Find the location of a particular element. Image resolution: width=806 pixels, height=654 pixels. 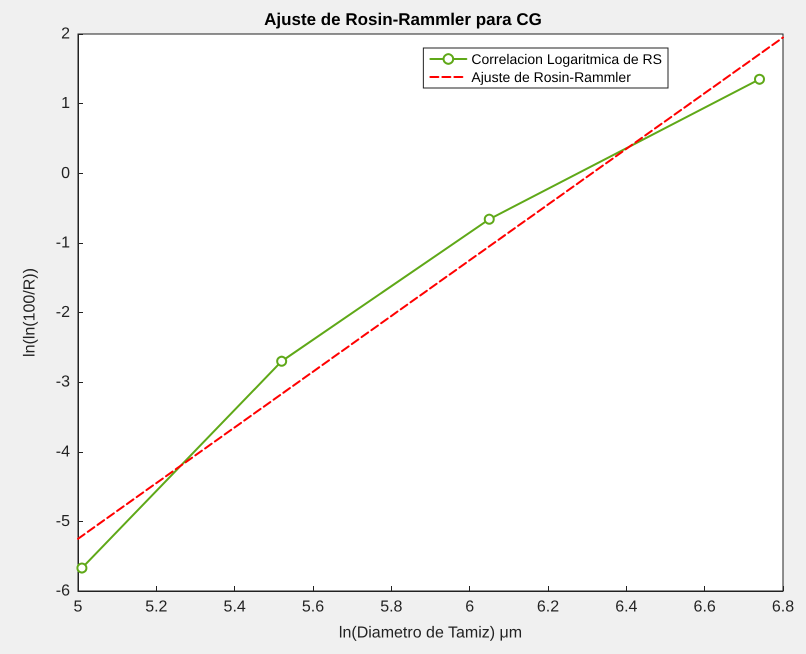

x-tick-label: 6.4 is located at coordinates (626, 607).